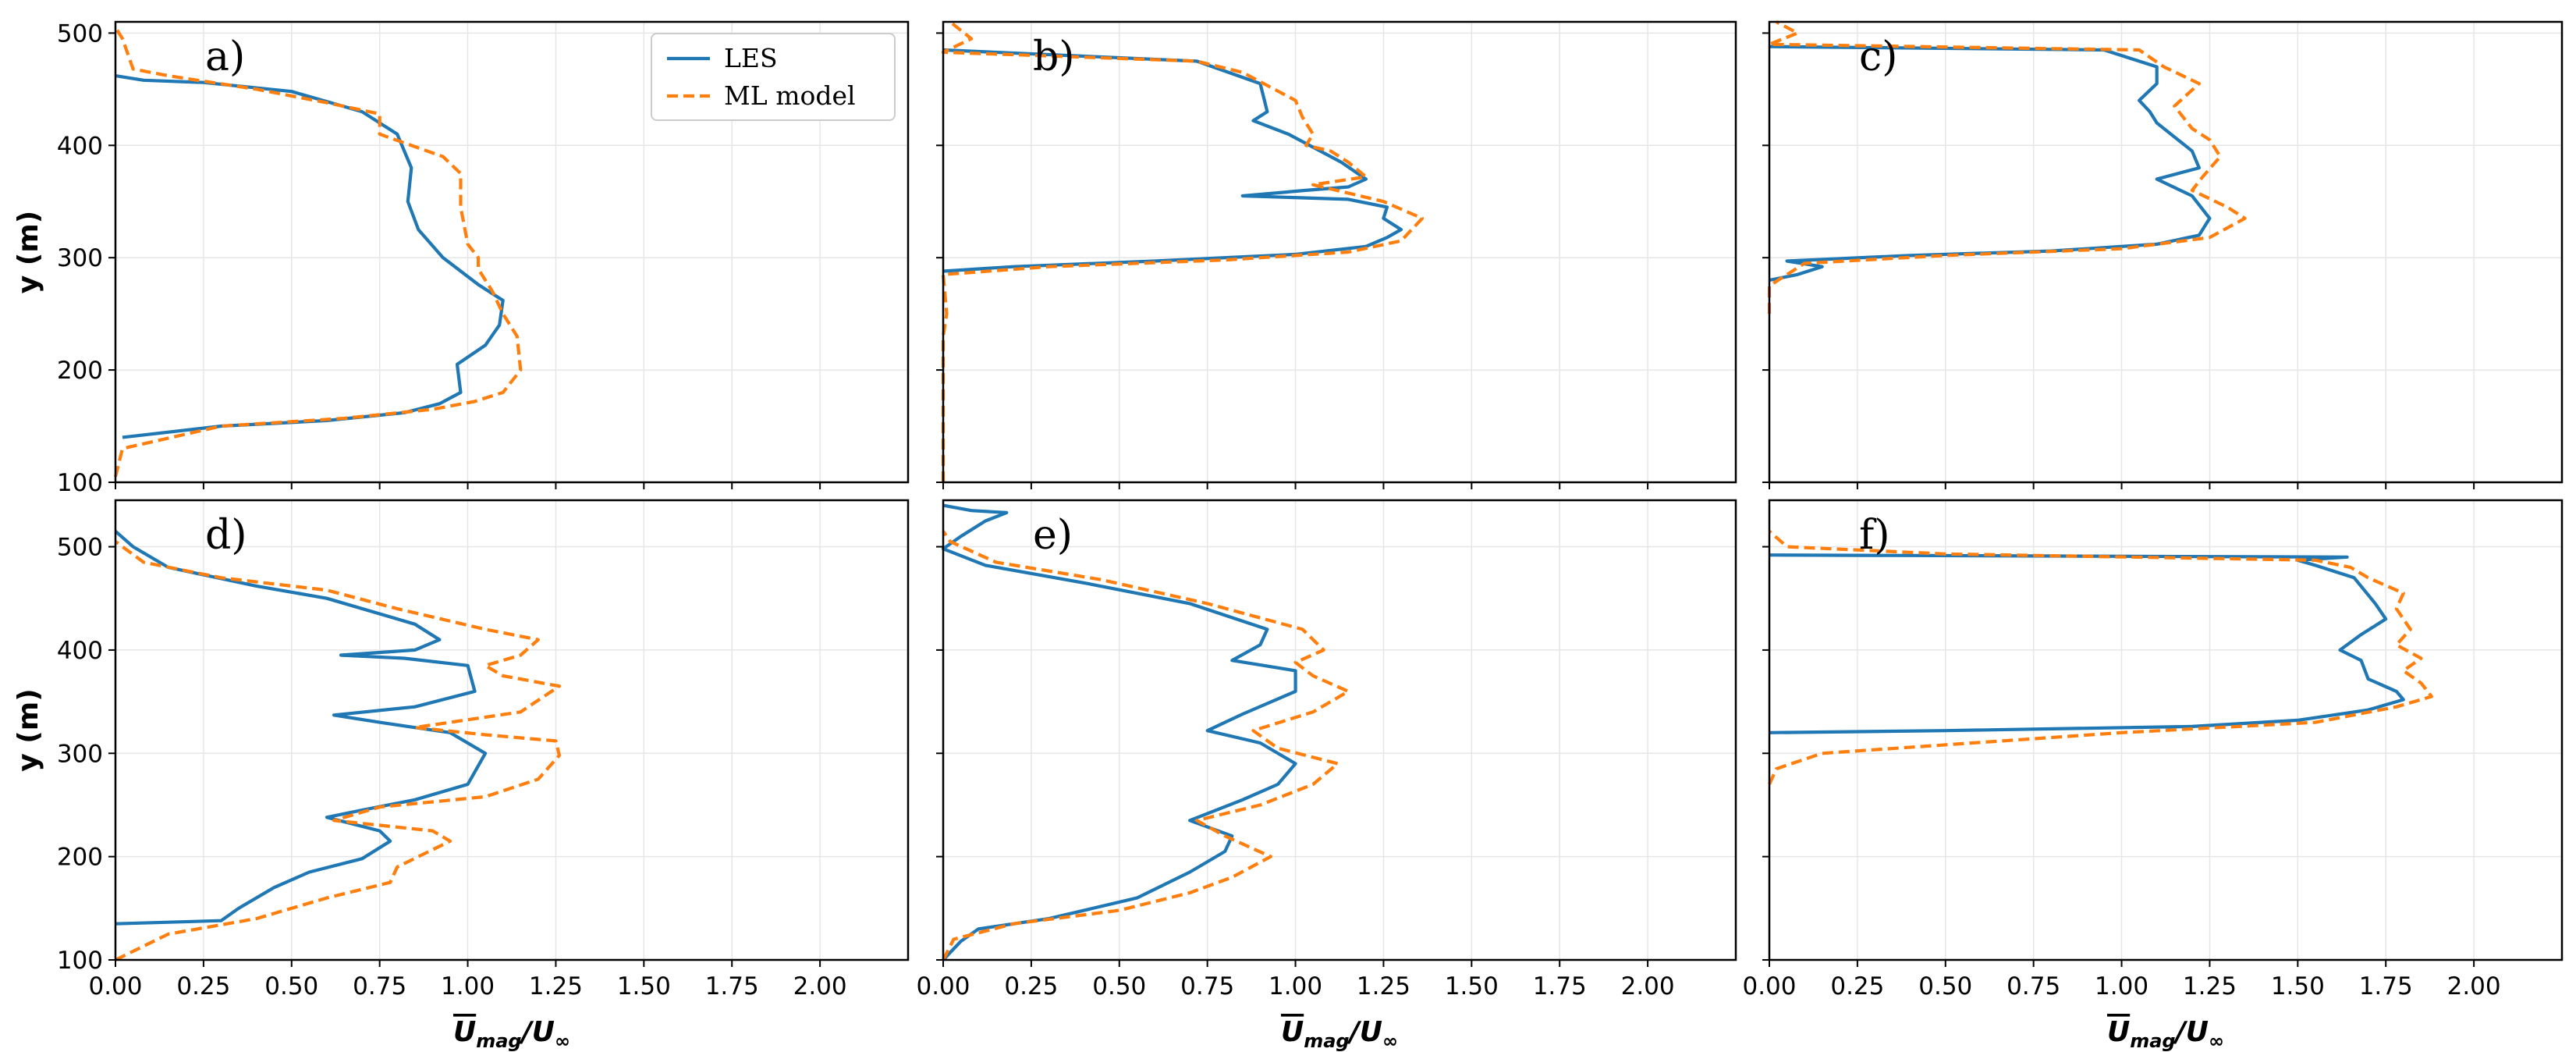 This screenshot has width=2576, height=1052. I want to click on legend-box, so click(773, 77).